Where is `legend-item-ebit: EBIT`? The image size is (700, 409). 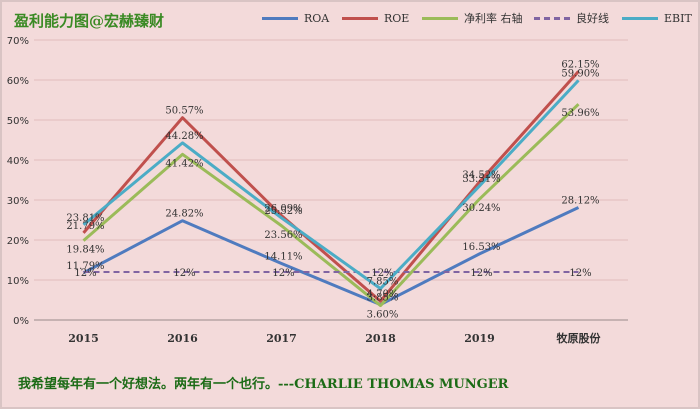
legend-item-ebit: EBIT is located at coordinates (657, 18).